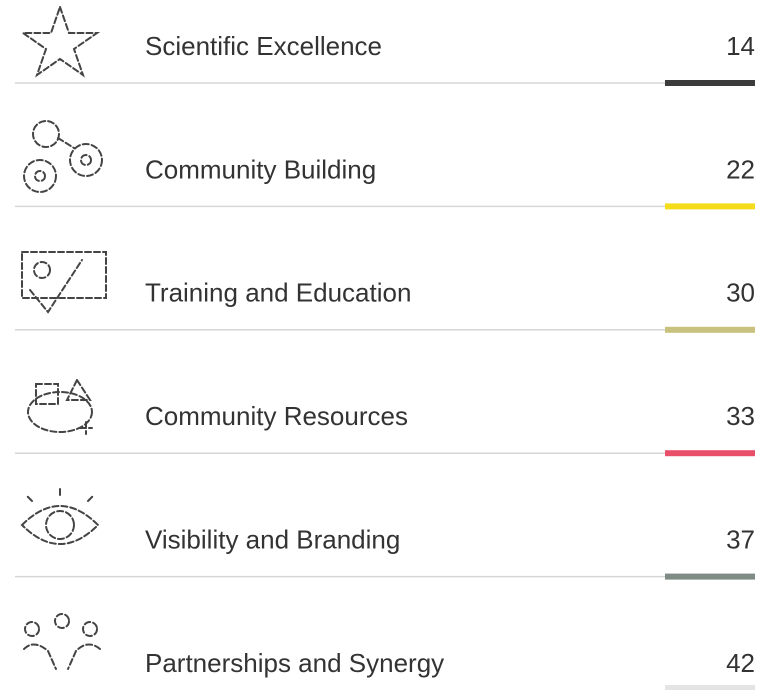 The height and width of the screenshot is (690, 784). I want to click on item-label: Training and Education, so click(278, 293).